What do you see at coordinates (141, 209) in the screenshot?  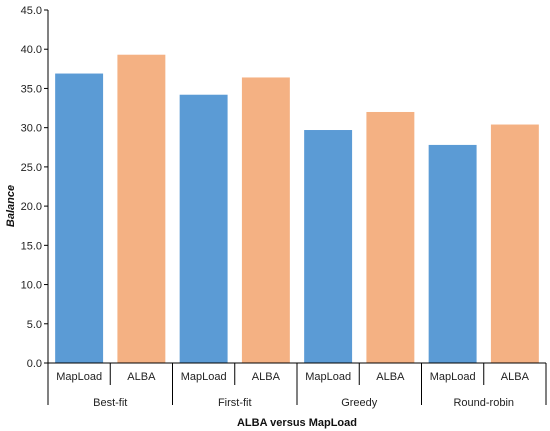 I see `bar-best-fit-alba` at bounding box center [141, 209].